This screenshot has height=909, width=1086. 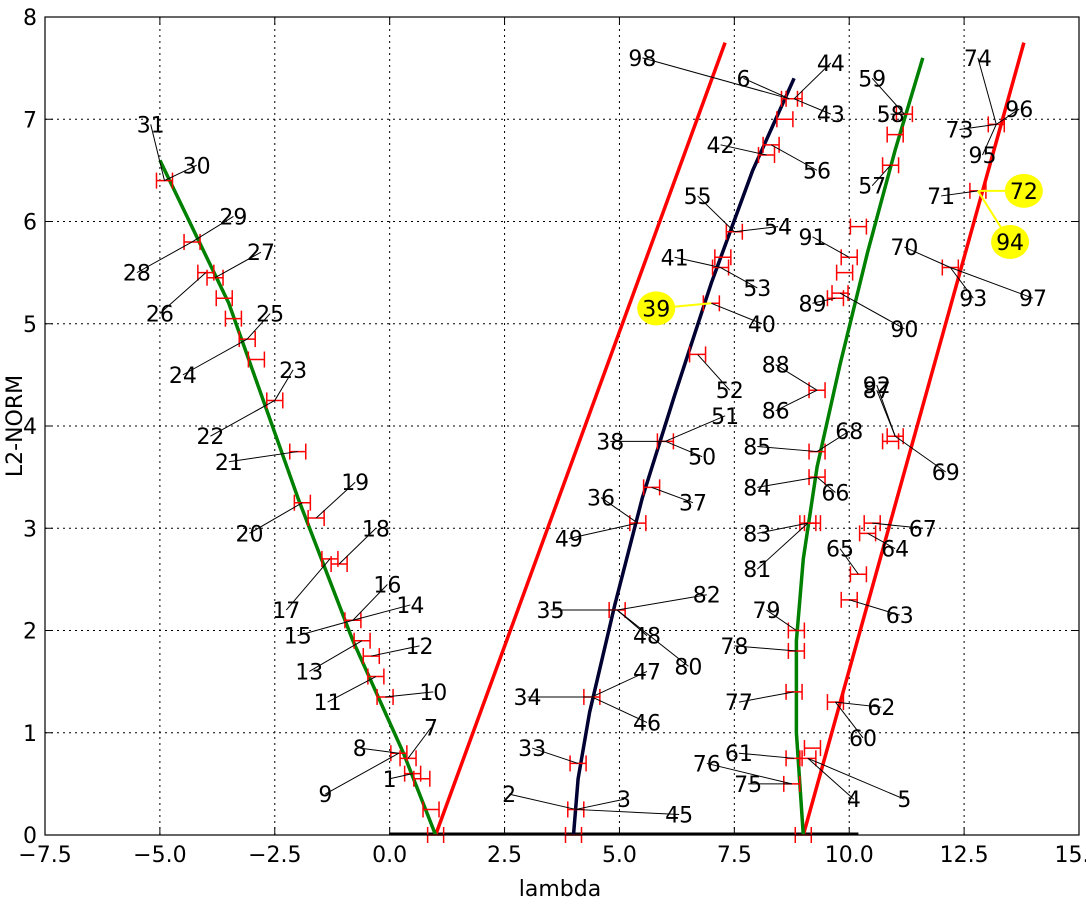 What do you see at coordinates (964, 855) in the screenshot?
I see `x-tick-label: 12.5` at bounding box center [964, 855].